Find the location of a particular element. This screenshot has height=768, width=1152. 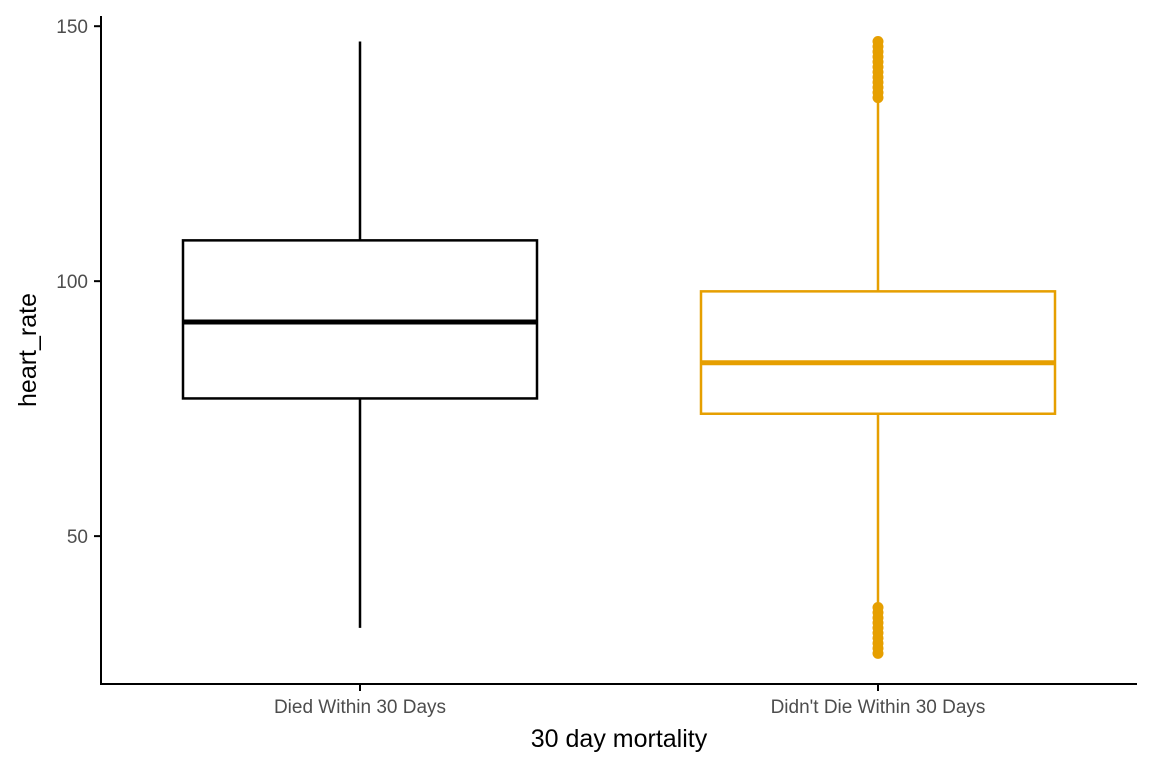

y-axis-title: heart_rate is located at coordinates (28, 350).